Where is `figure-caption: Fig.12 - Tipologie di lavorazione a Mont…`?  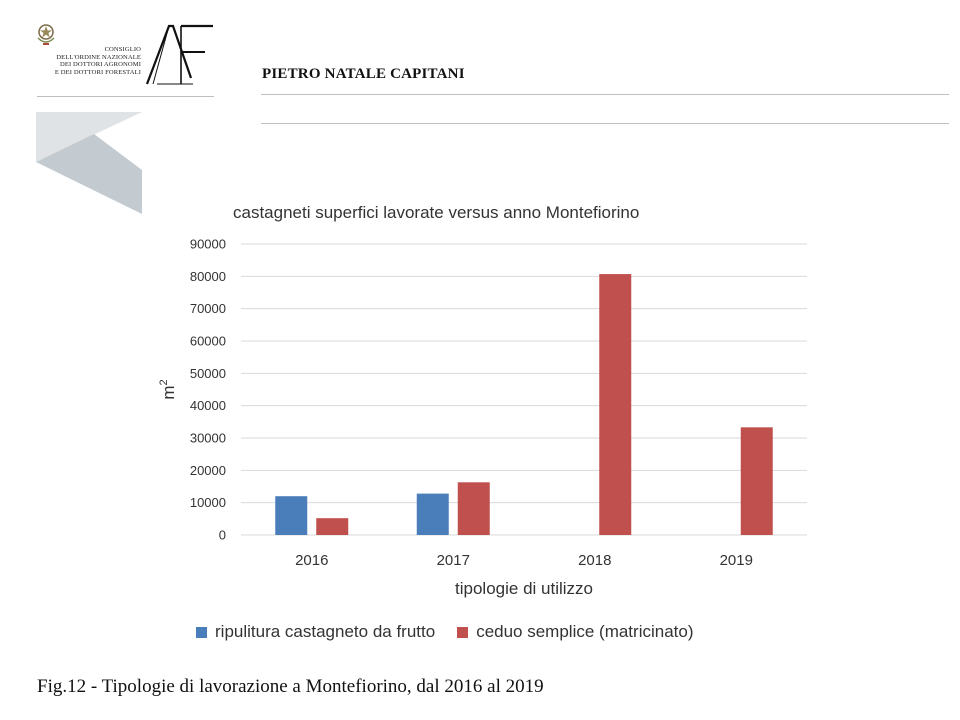
figure-caption: Fig.12 - Tipologie di lavorazione a Mont… is located at coordinates (290, 686).